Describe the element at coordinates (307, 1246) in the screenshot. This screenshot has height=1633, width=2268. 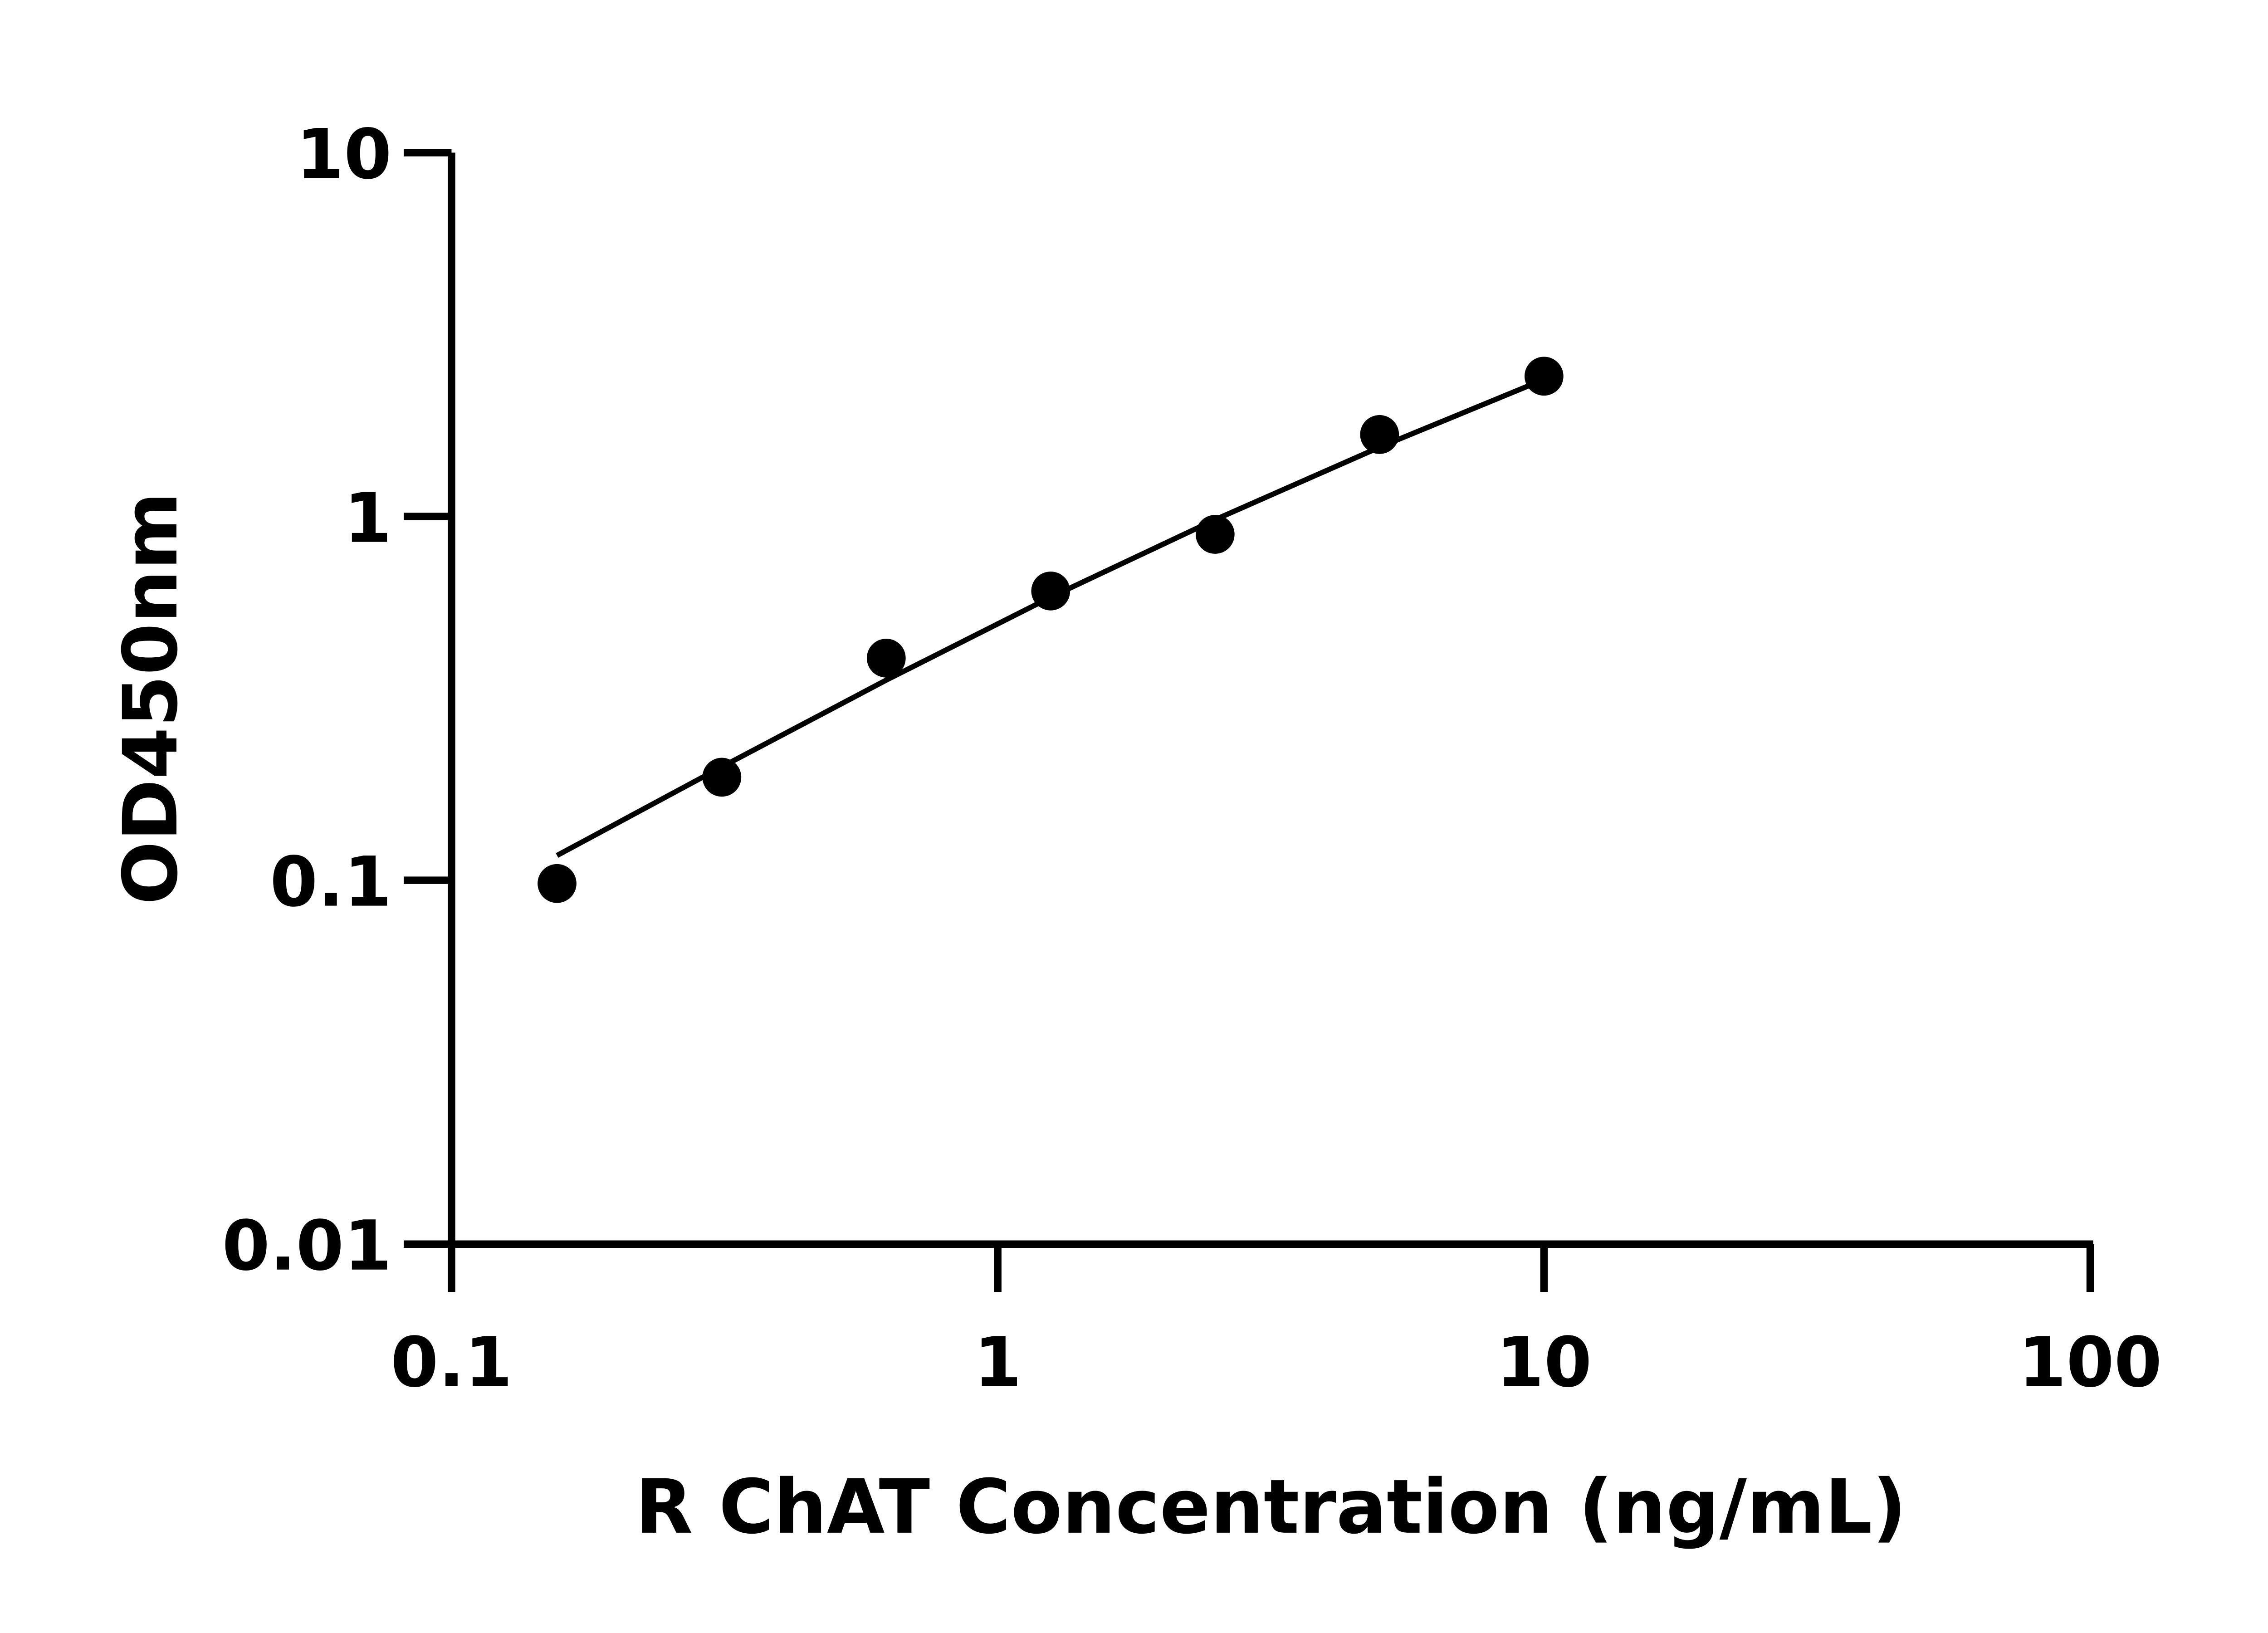
I see `y-tick-label: 0.01` at that location.